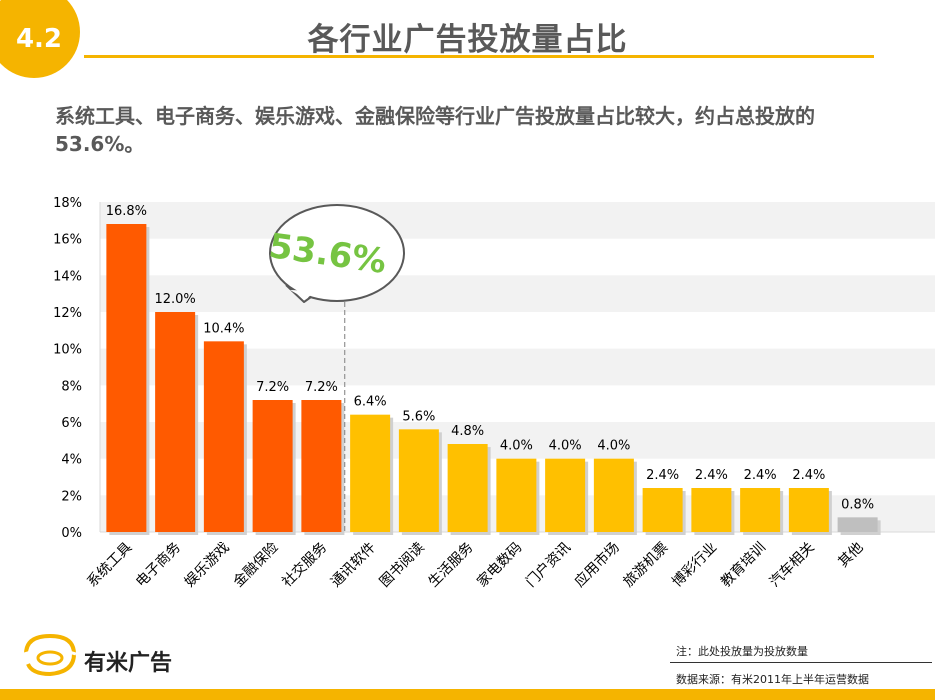 The image size is (935, 700). Describe the element at coordinates (256, 565) in the screenshot. I see `category-label: 金融保险` at that location.